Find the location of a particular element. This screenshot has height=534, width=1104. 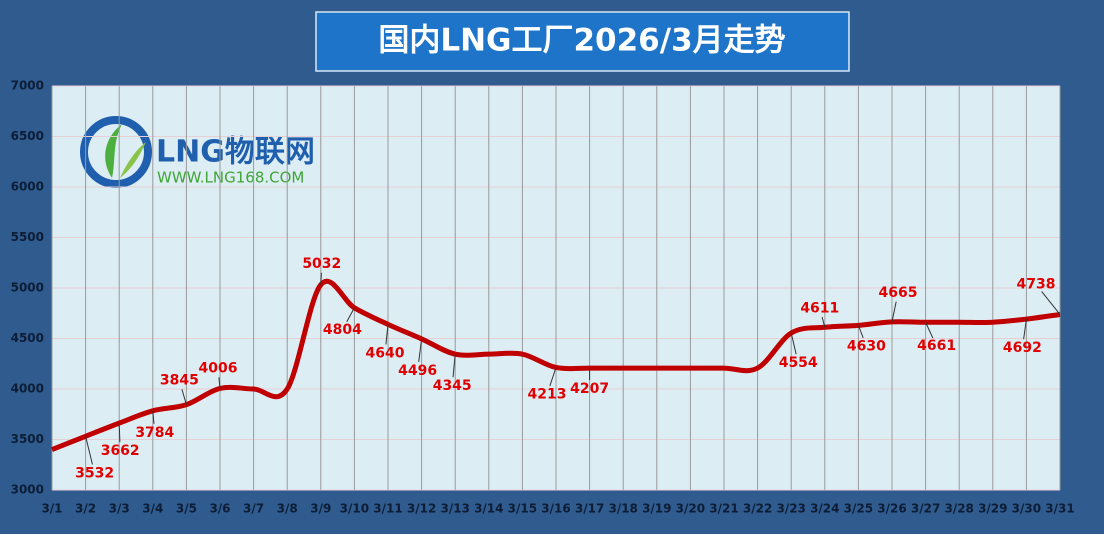

value-label: 4661 is located at coordinates (936, 346).